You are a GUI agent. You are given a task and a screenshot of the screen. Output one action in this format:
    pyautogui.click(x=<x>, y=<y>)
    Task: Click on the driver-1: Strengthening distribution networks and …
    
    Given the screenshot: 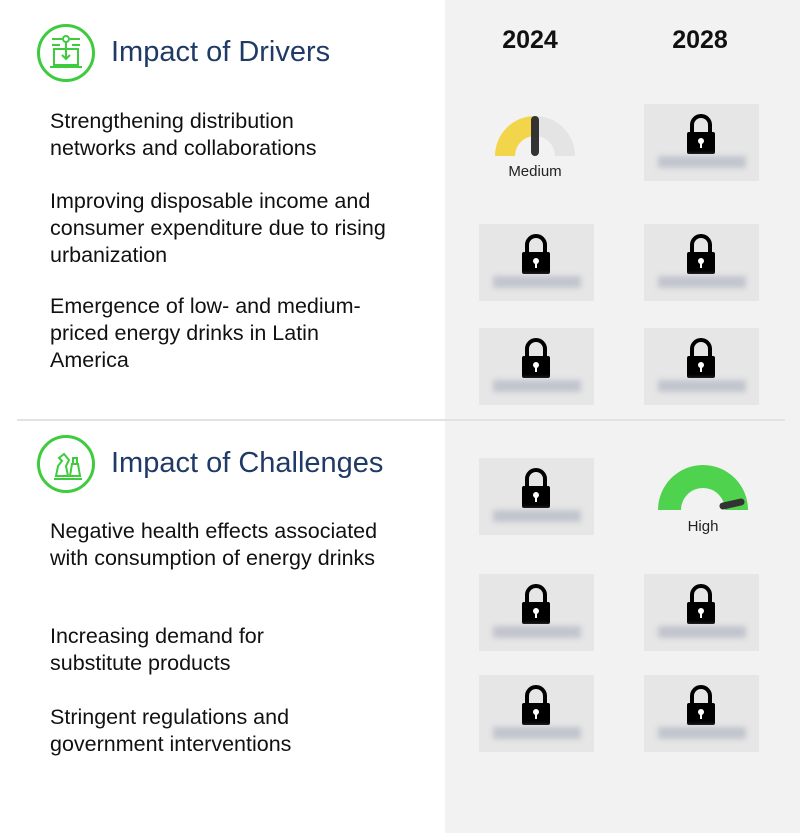 What is the action you would take?
    pyautogui.click(x=183, y=134)
    